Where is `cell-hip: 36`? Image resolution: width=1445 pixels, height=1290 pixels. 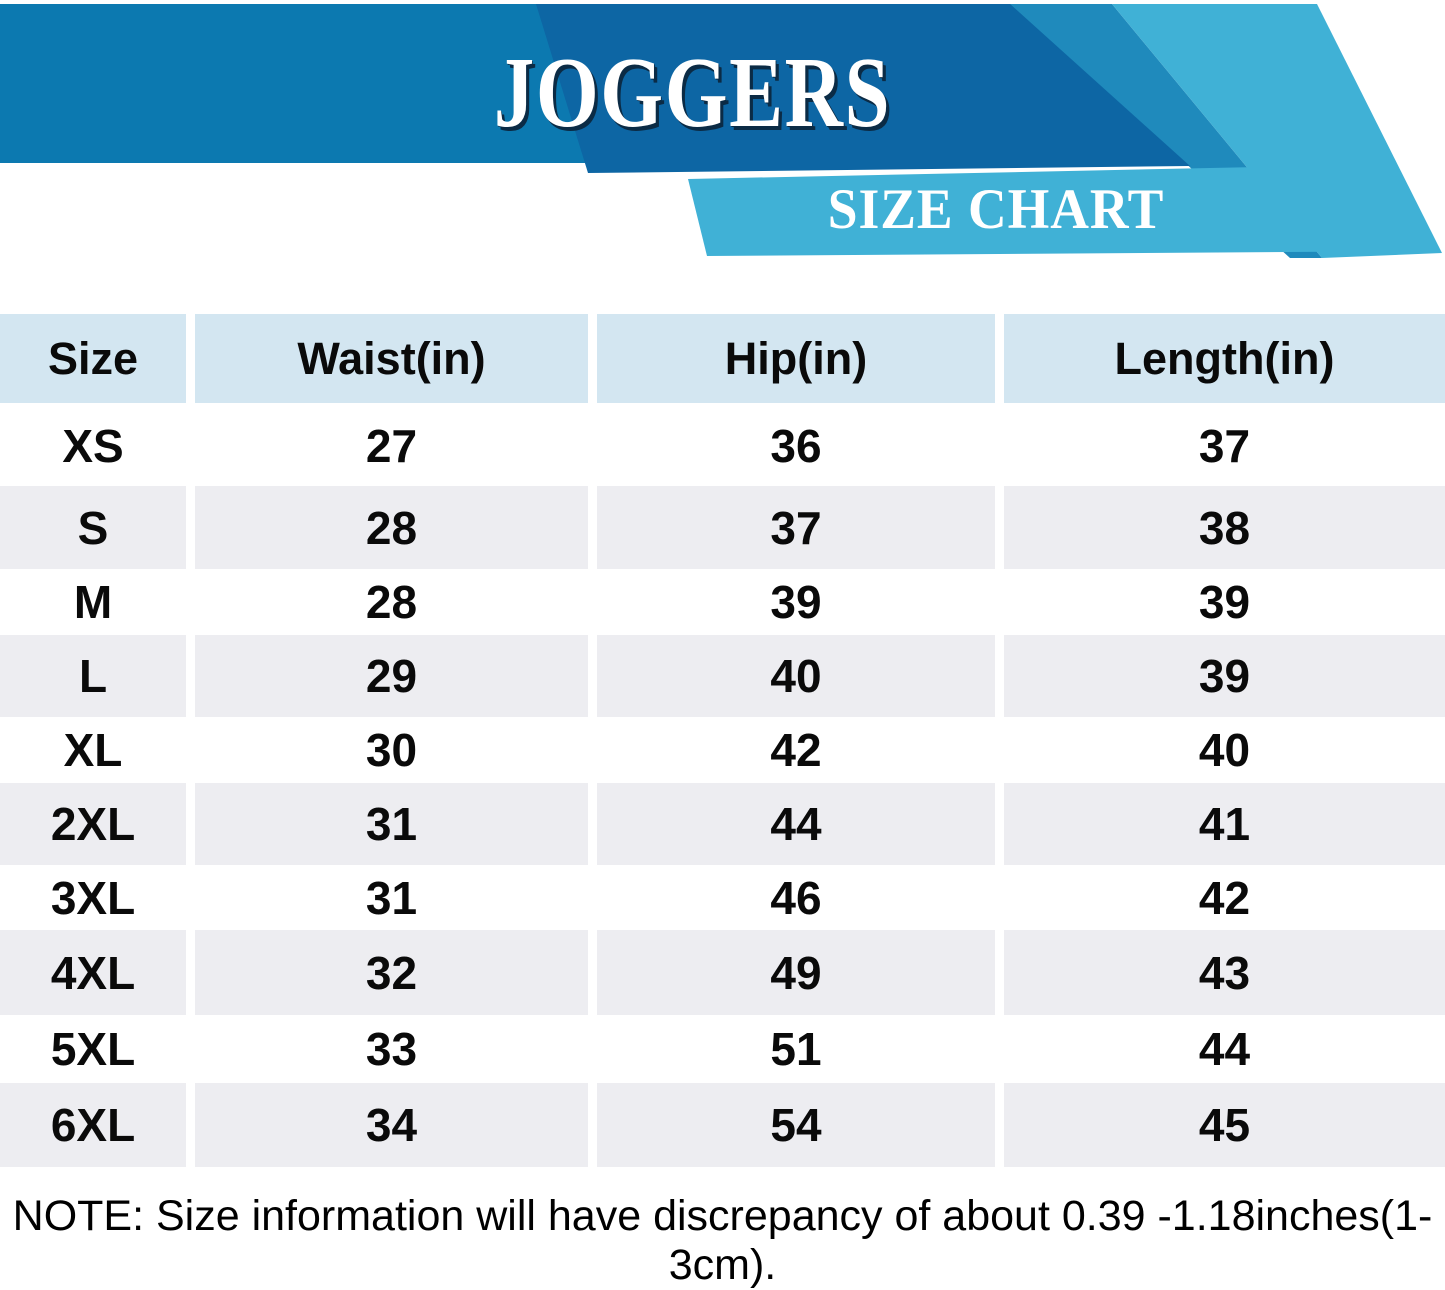 cell-hip: 36 is located at coordinates (796, 446).